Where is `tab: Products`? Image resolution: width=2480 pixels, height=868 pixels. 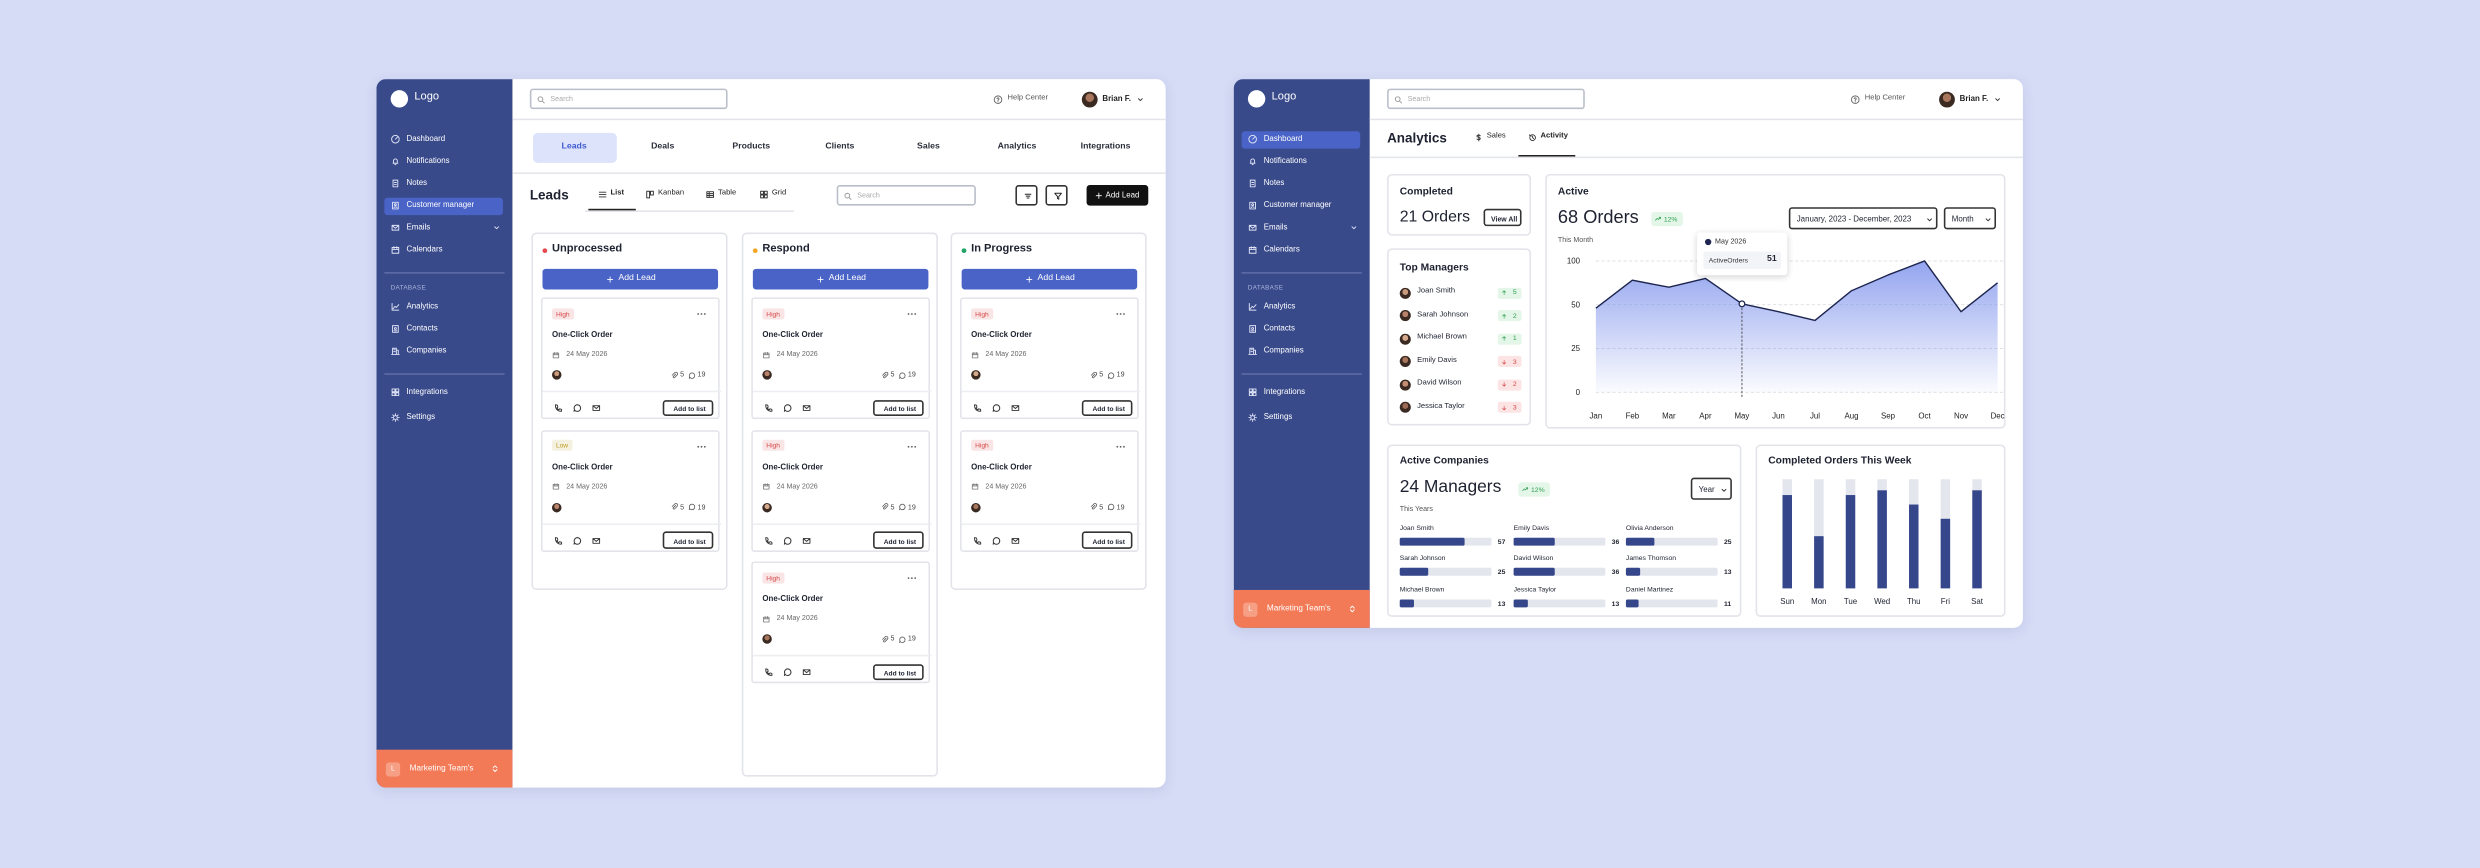 tab: Products is located at coordinates (751, 147).